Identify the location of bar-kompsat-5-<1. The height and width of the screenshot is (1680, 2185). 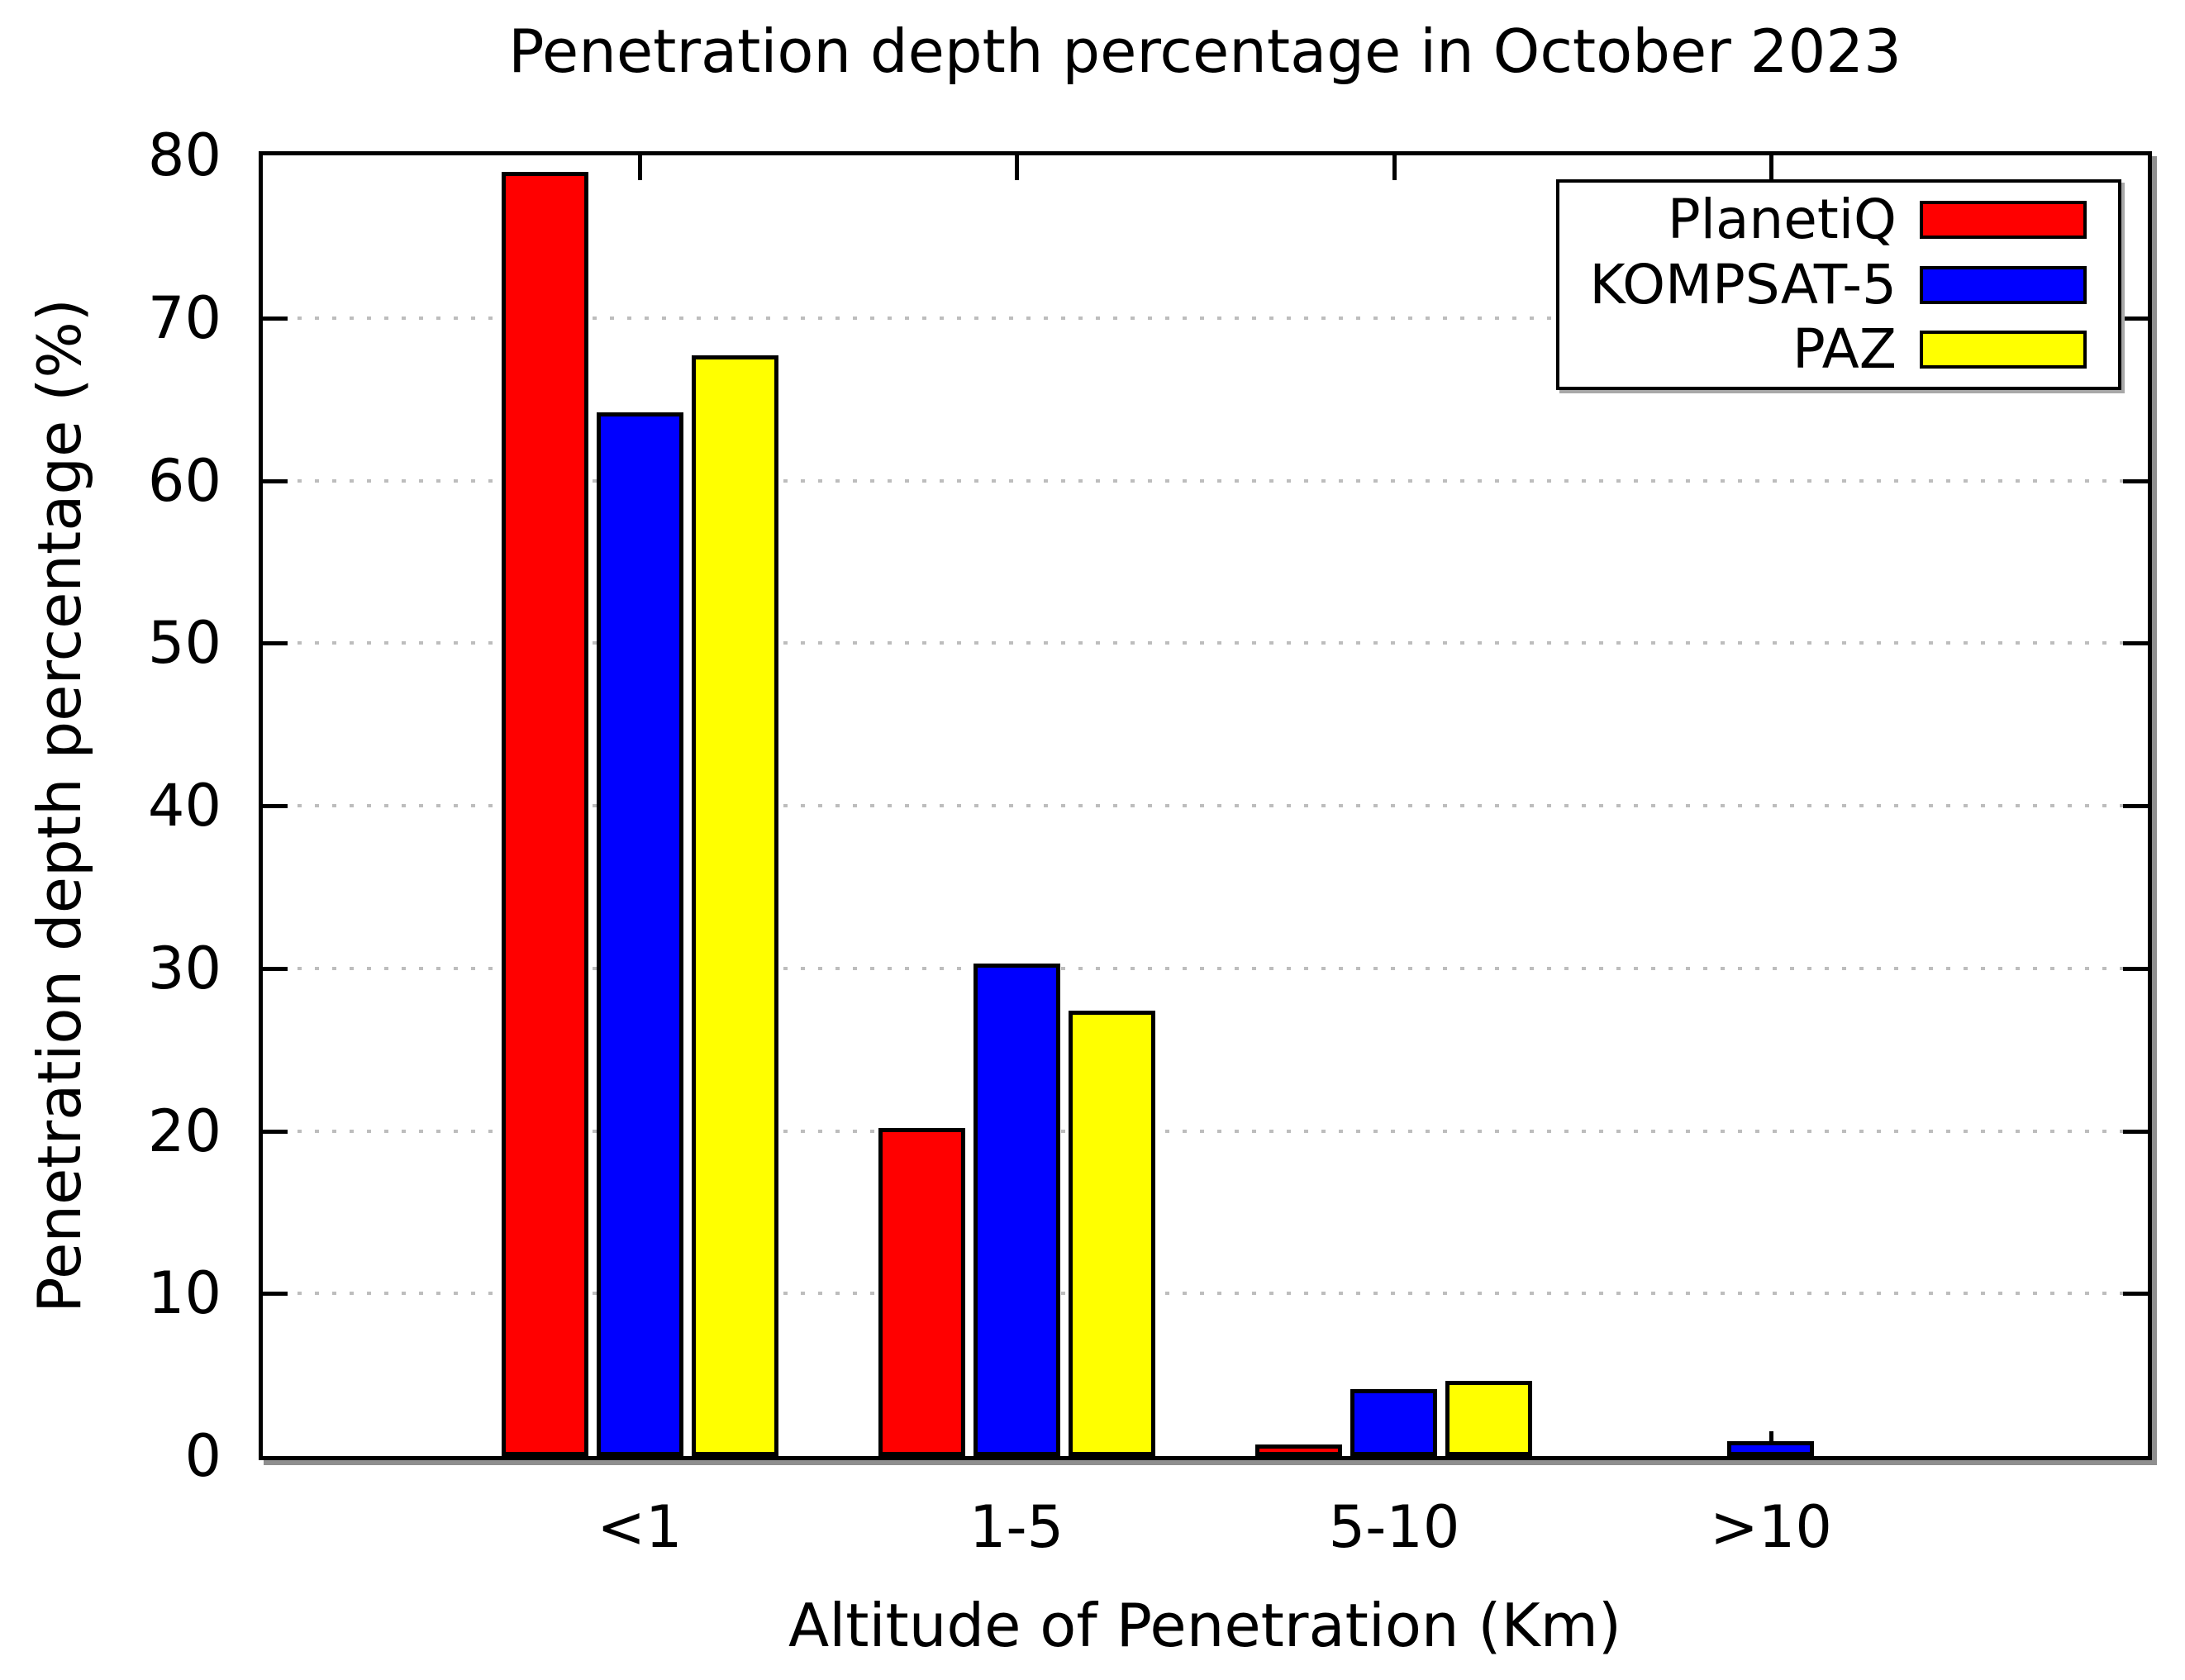
(640, 934).